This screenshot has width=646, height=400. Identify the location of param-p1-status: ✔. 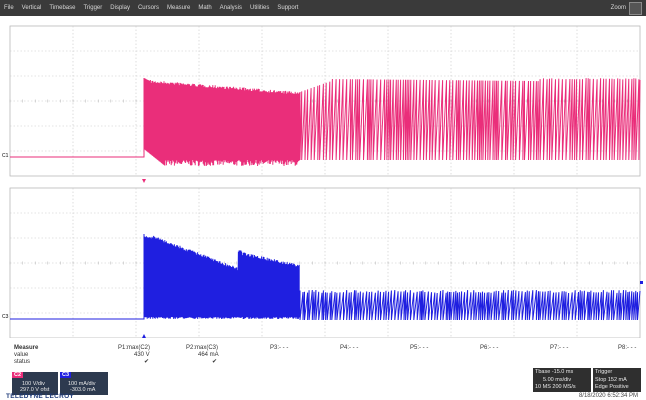
(147, 362).